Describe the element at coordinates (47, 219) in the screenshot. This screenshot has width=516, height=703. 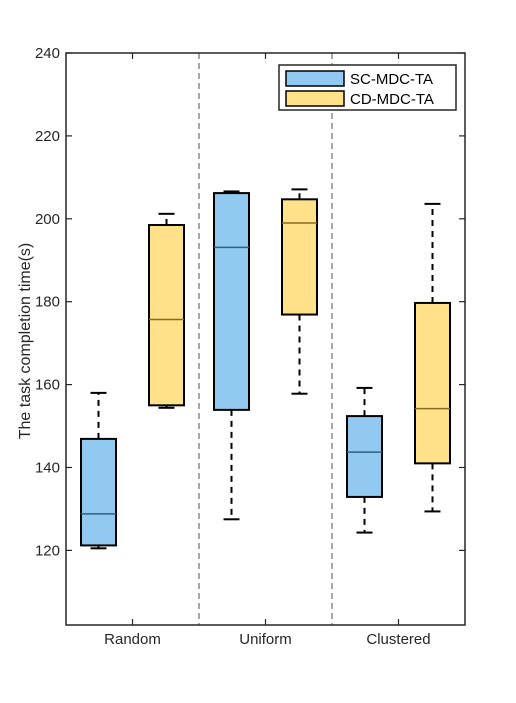
I see `y-tick-label: 200` at that location.